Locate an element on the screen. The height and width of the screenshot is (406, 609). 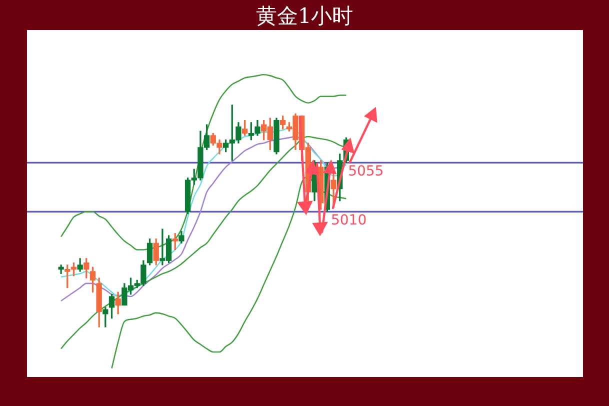
ref-line-label: 5010 is located at coordinates (348, 220).